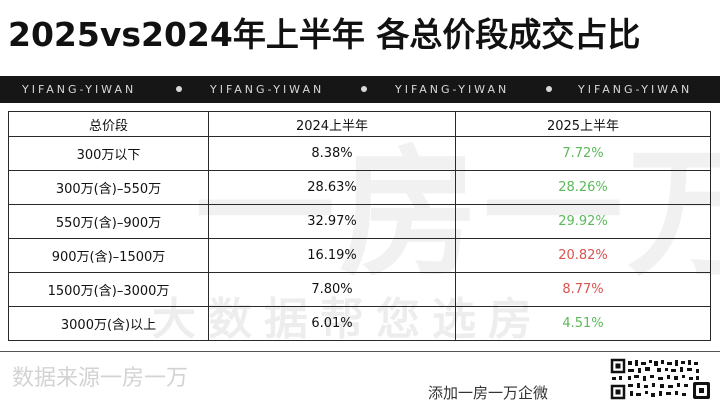 The height and width of the screenshot is (404, 720). What do you see at coordinates (583, 187) in the screenshot?
I see `value-2025-cell: 28.26%` at bounding box center [583, 187].